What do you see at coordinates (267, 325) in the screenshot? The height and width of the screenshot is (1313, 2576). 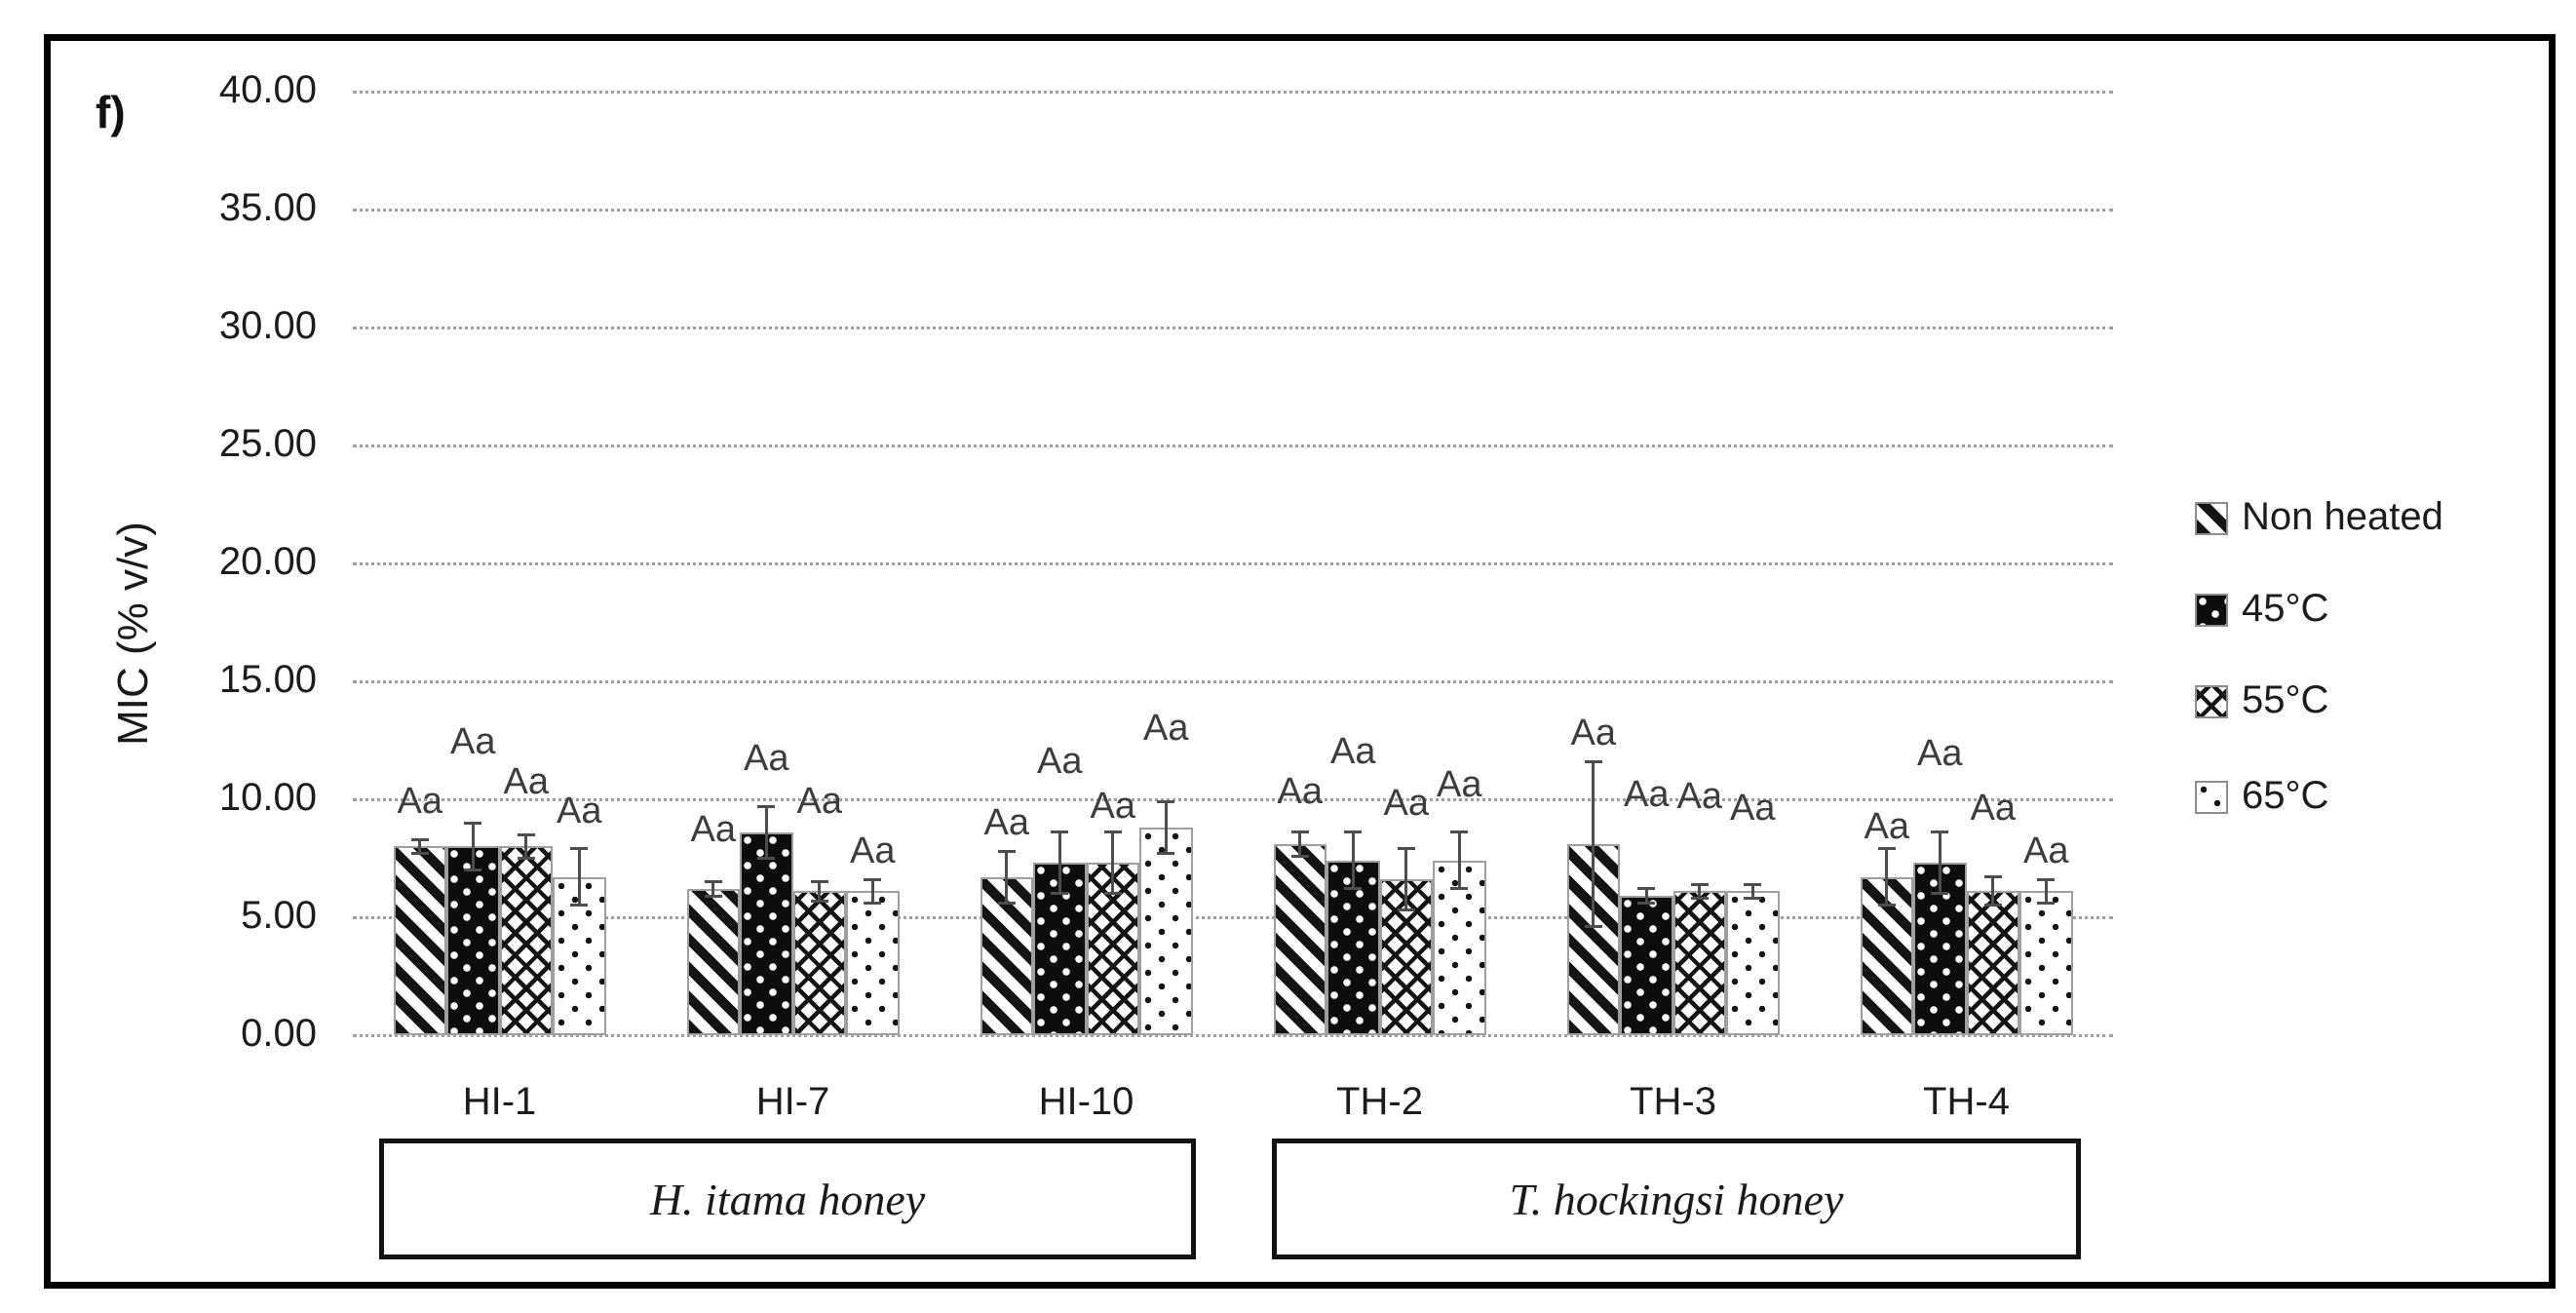 I see `y-tick-label: 30.00` at bounding box center [267, 325].